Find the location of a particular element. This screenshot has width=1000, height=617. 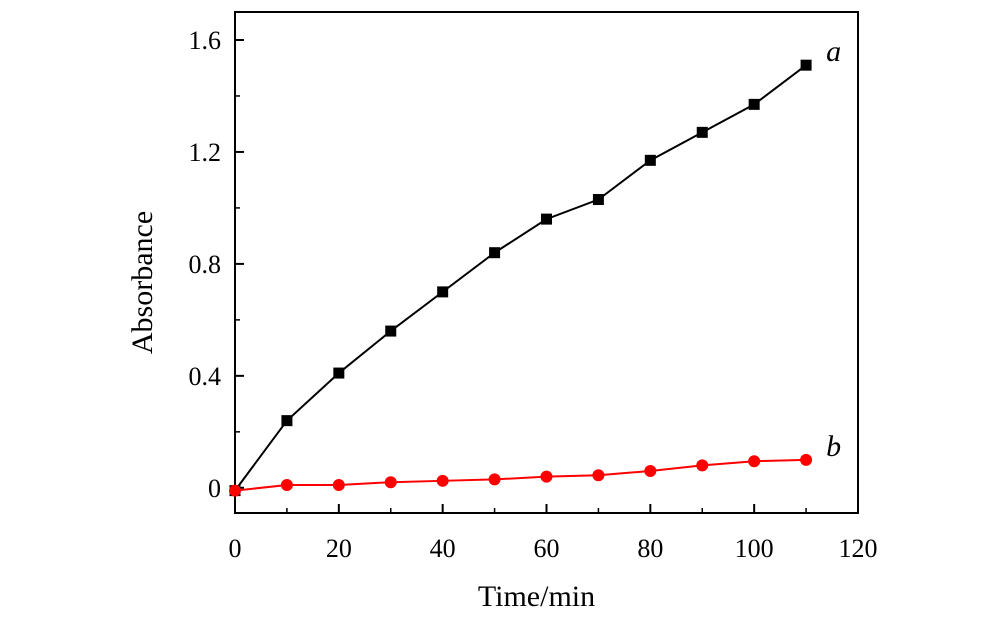

series-b-label: b is located at coordinates (833, 446).